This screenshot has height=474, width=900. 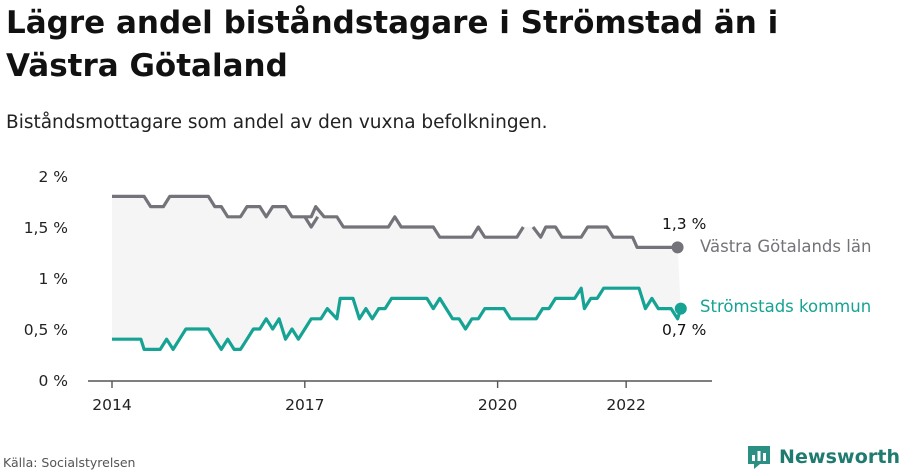 What do you see at coordinates (53, 381) in the screenshot?
I see `y-tick-label: 0 %` at bounding box center [53, 381].